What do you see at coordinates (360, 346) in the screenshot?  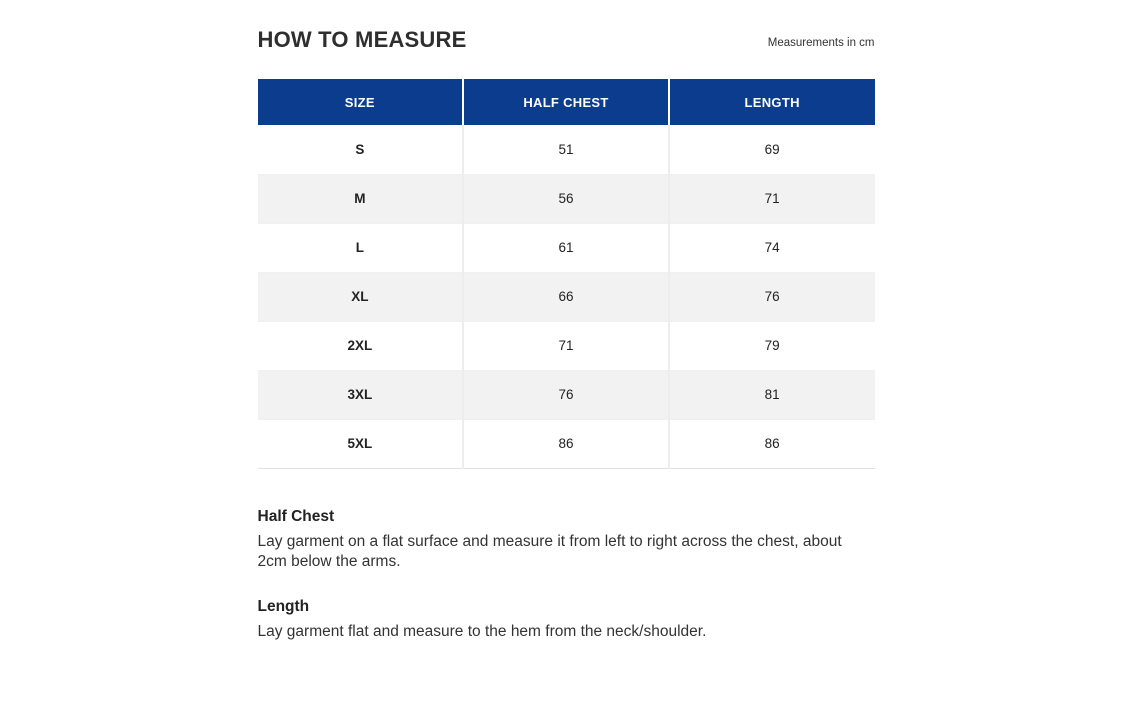 I see `cell-size: 2XL` at bounding box center [360, 346].